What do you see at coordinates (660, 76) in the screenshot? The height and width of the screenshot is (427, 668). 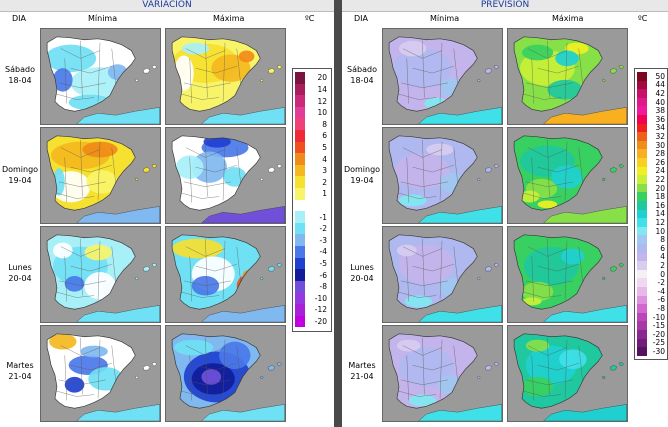 I see `legend-value: 50` at bounding box center [660, 76].